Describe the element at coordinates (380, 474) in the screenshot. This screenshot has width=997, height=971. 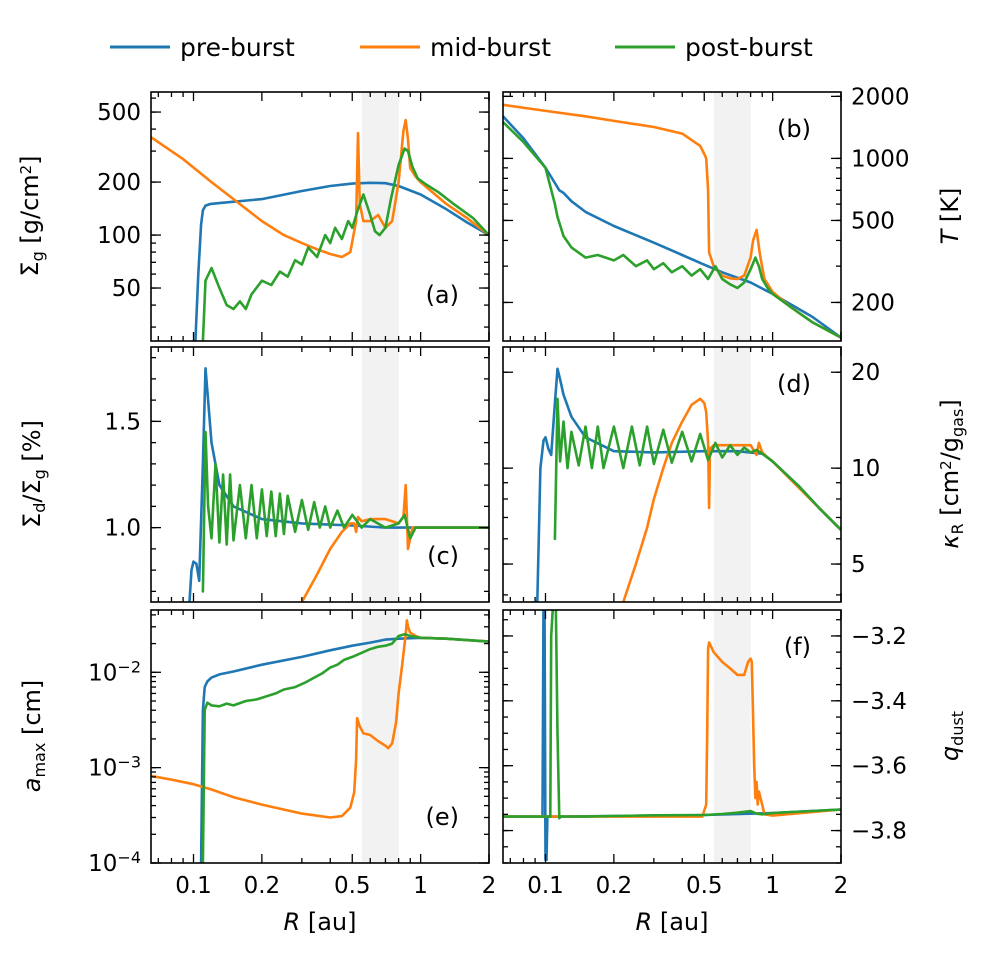
I see `shaded-band-c` at that location.